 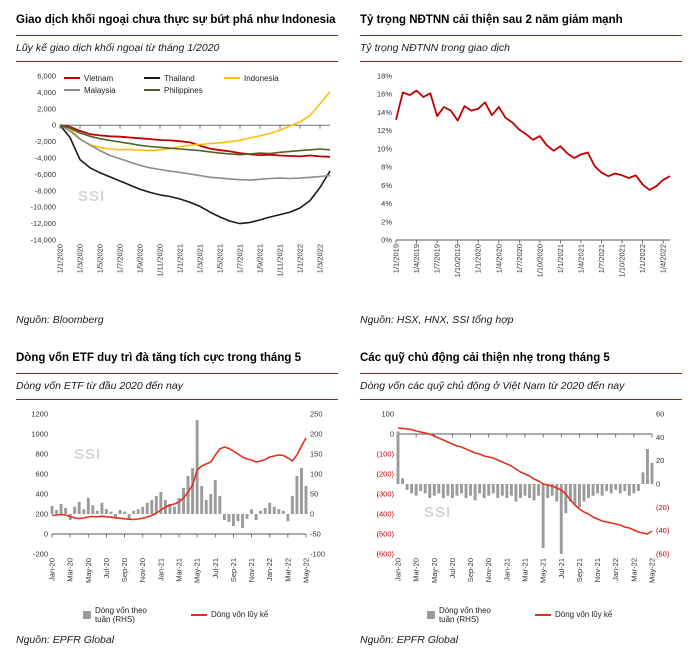 I want to click on legend-label-vietnam: Vietnam, so click(x=99, y=78).